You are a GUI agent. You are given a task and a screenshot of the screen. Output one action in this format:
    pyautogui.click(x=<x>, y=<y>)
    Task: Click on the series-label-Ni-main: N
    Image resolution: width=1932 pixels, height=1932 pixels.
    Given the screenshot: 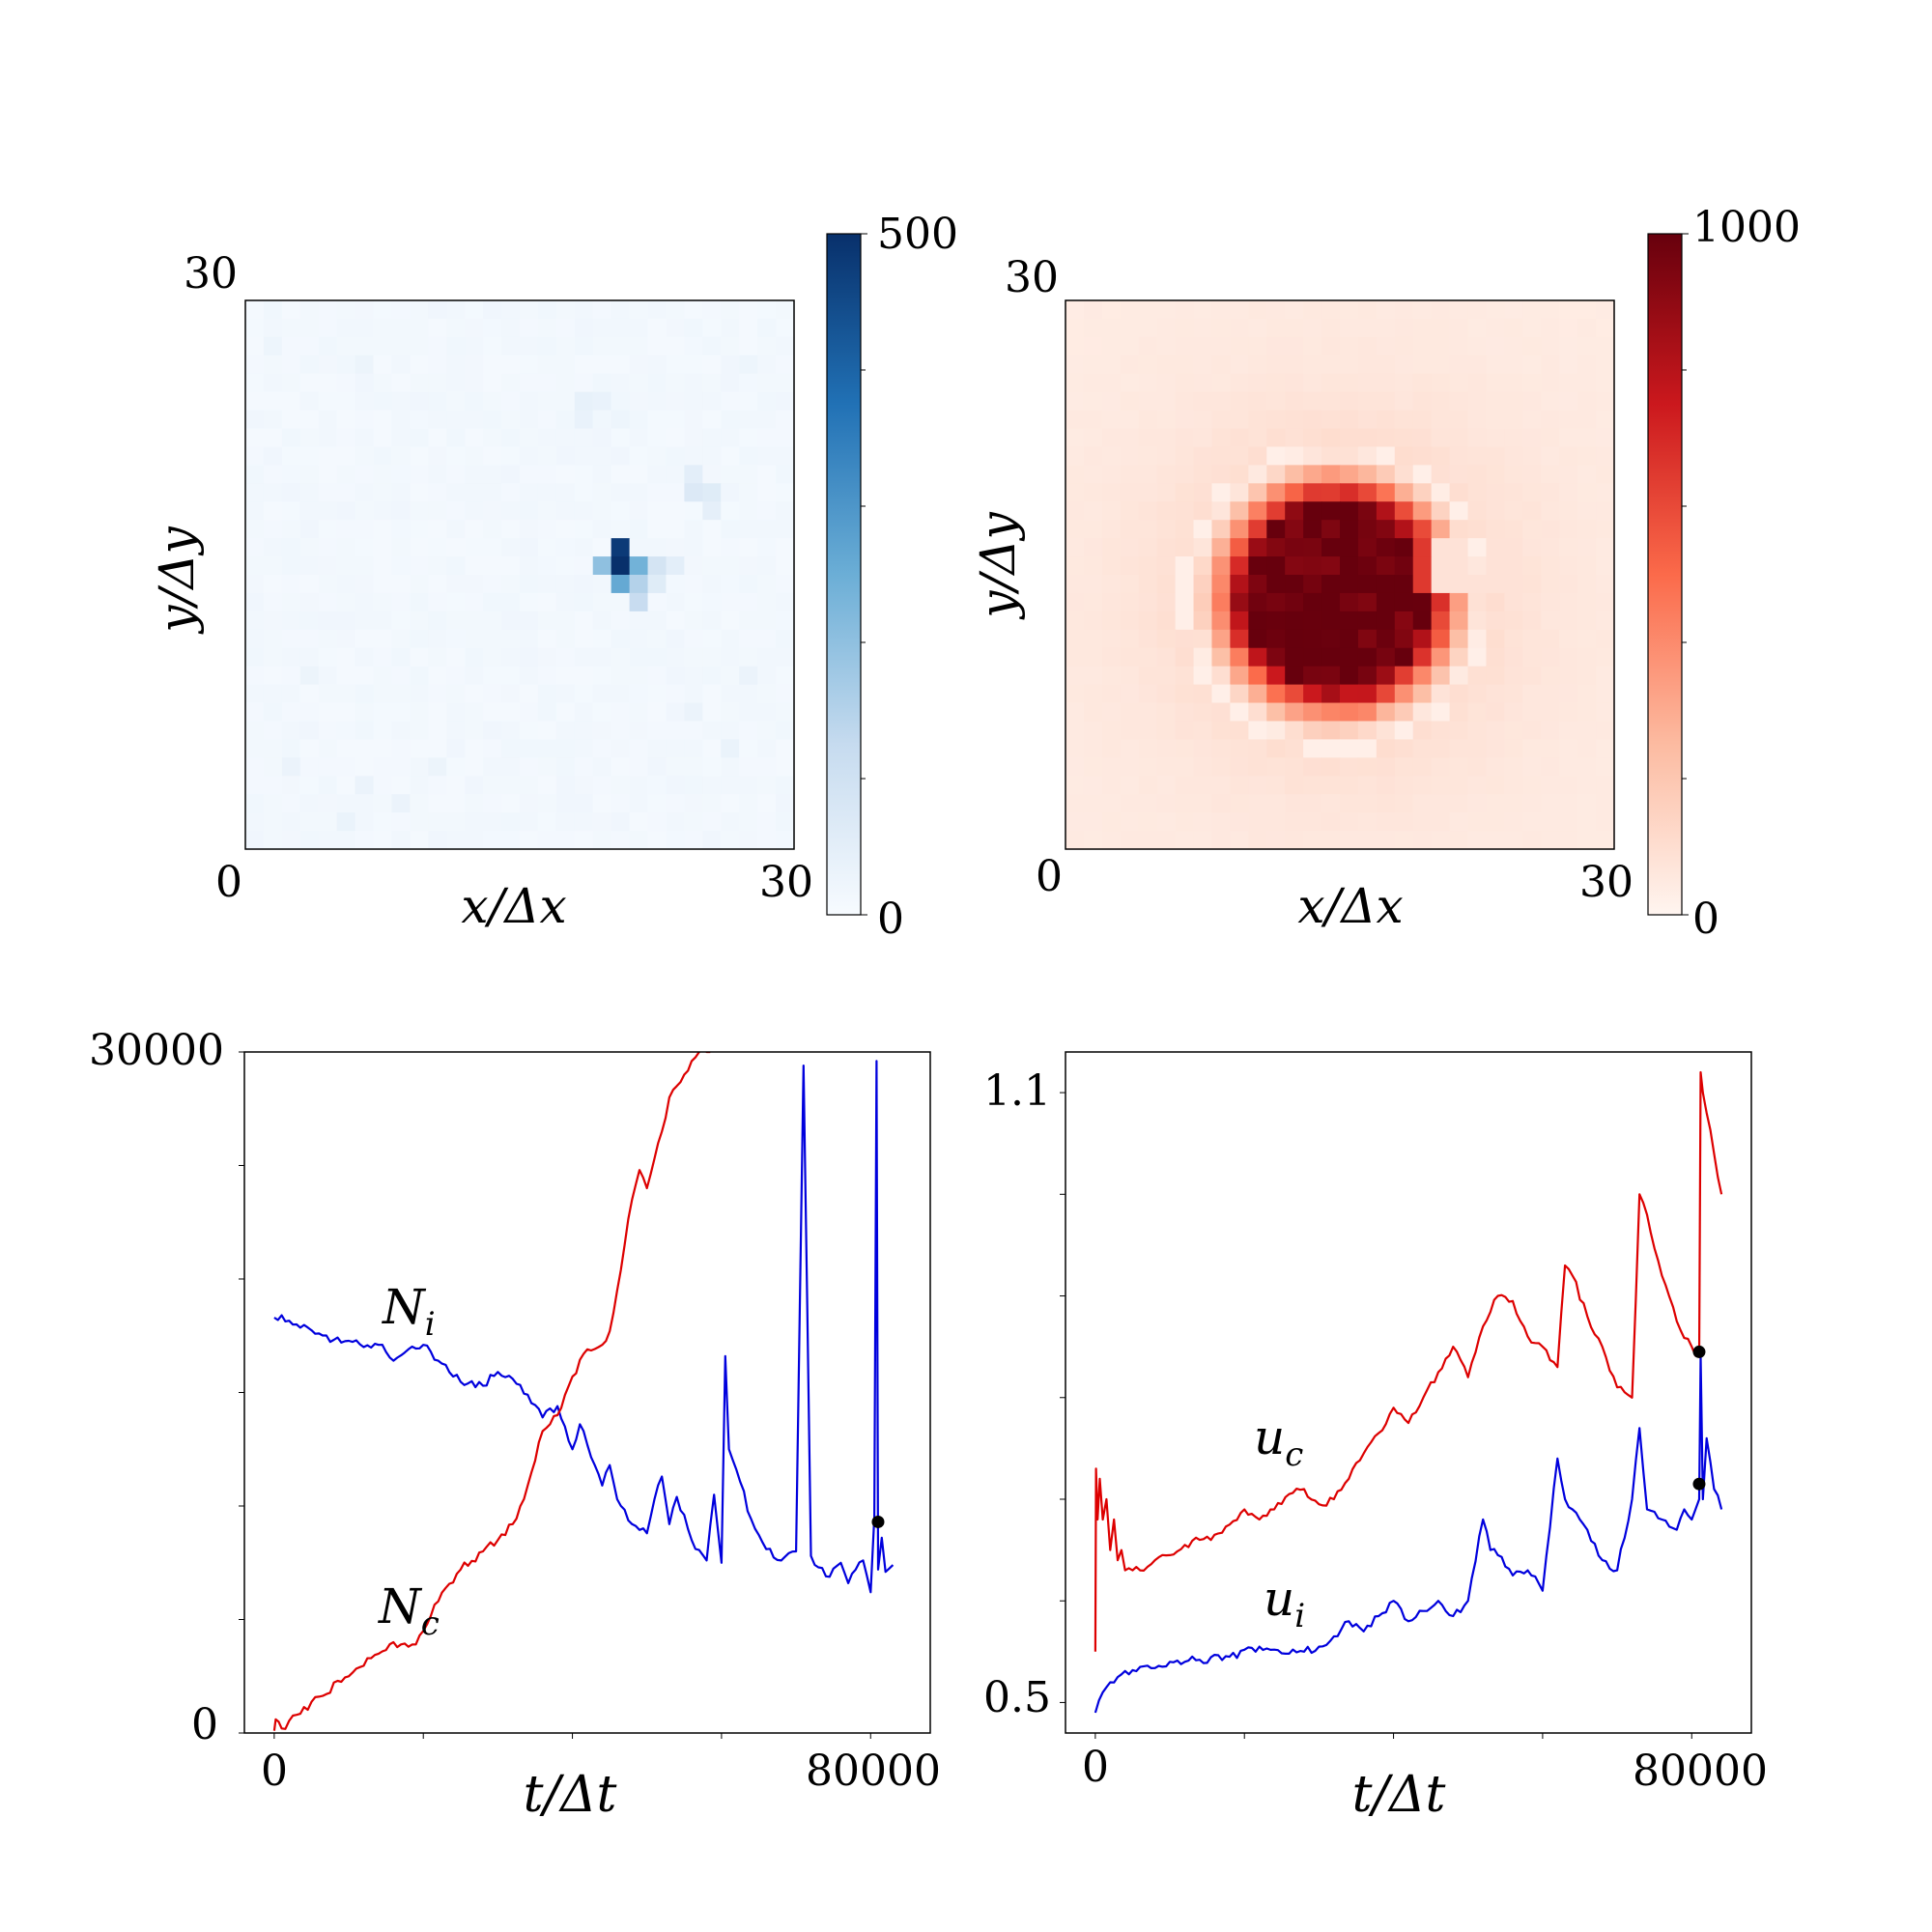 What is the action you would take?
    pyautogui.click(x=404, y=1307)
    